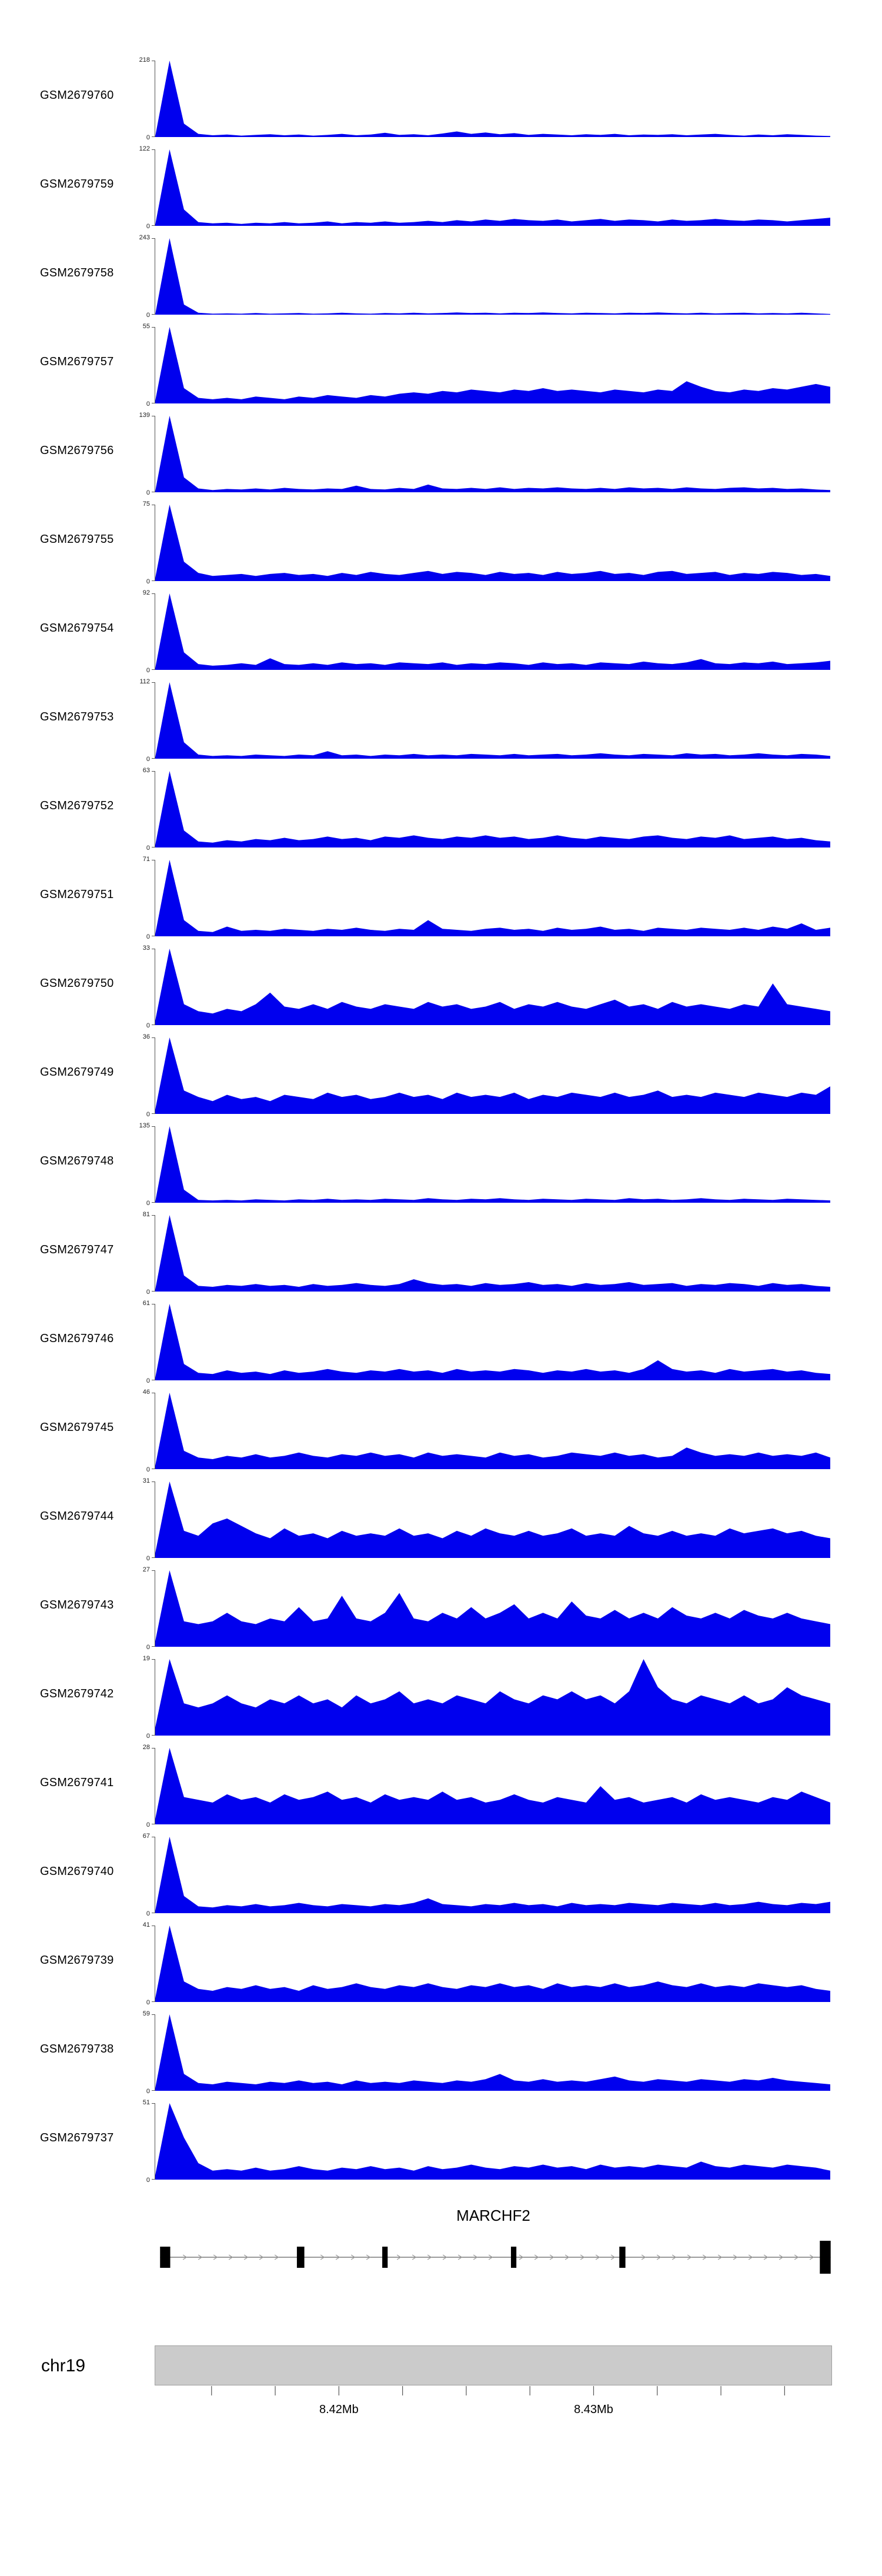  I want to click on track-plot-area: 55 0, so click(487, 365).